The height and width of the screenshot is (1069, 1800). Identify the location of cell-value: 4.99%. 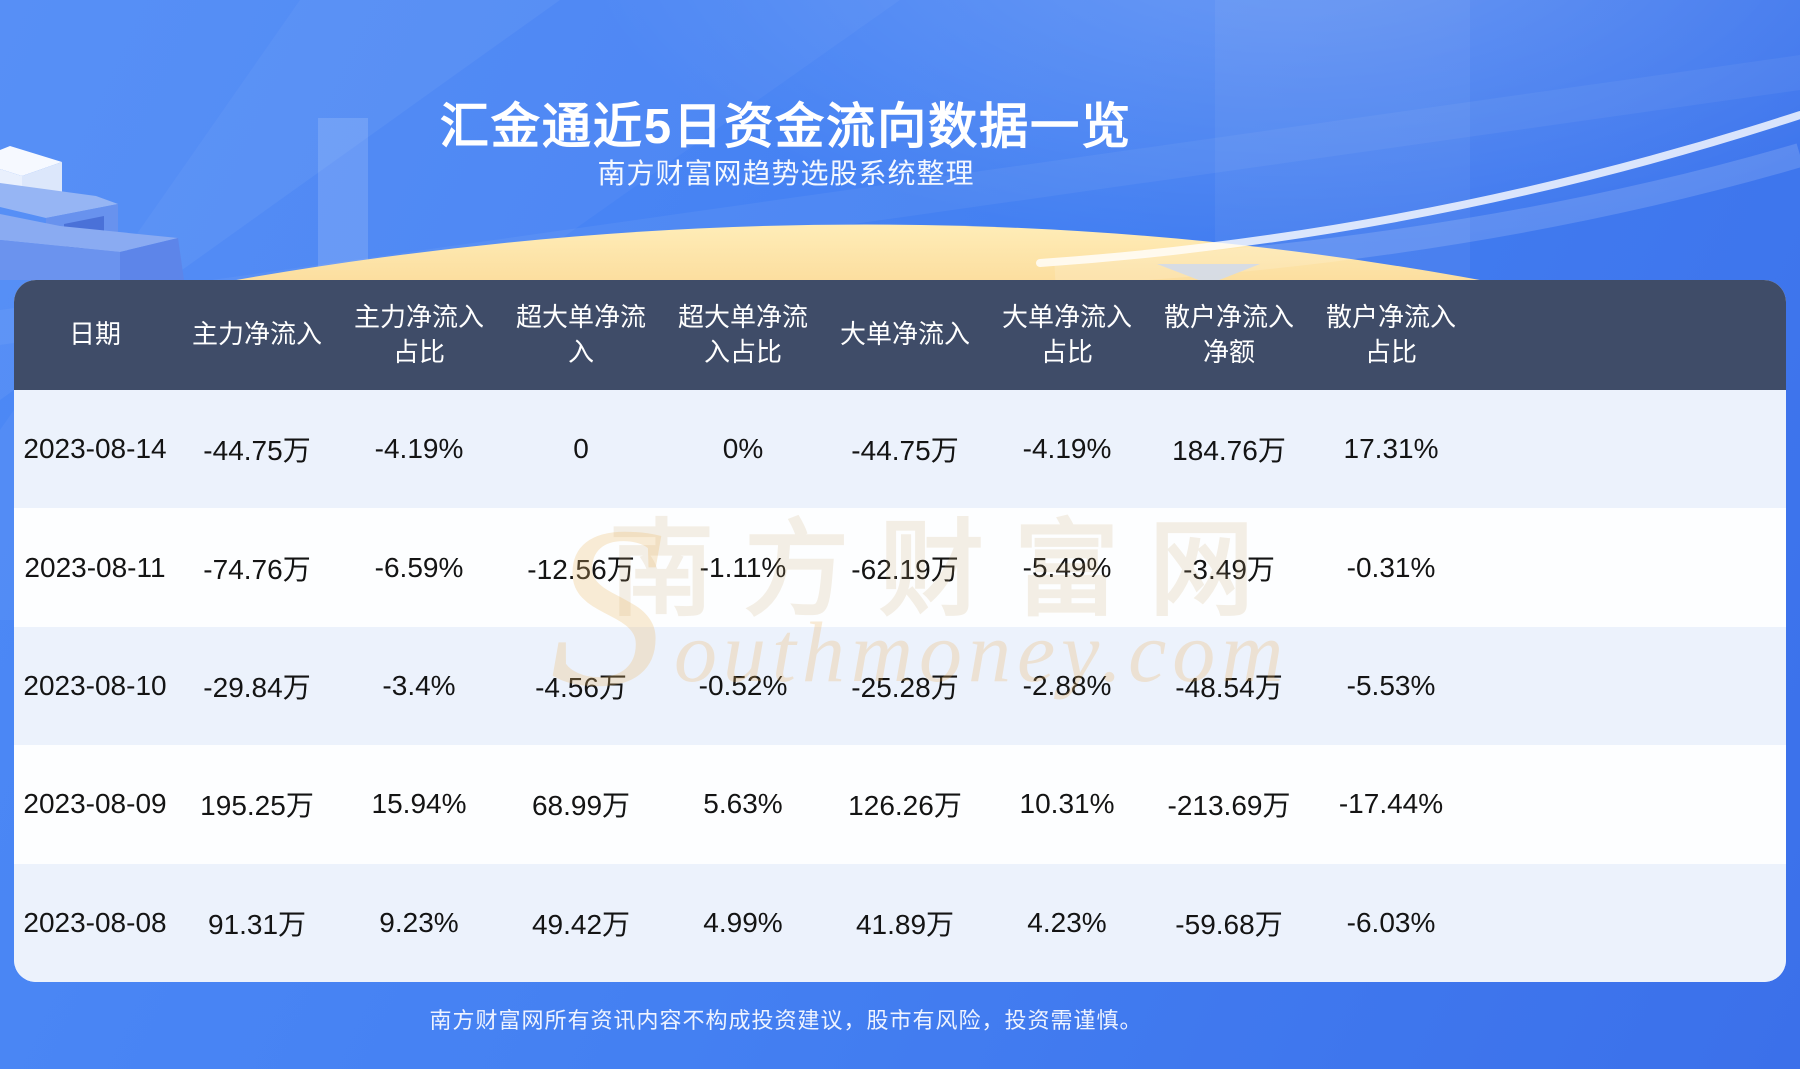
(743, 922).